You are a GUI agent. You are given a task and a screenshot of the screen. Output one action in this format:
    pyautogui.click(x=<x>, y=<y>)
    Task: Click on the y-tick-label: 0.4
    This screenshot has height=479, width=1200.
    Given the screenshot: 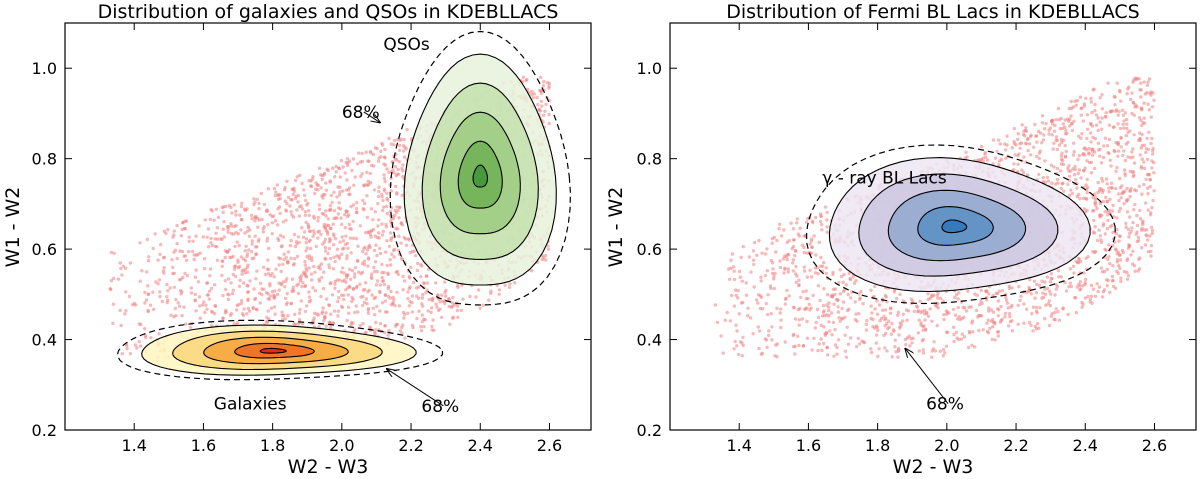 What is the action you would take?
    pyautogui.click(x=649, y=340)
    